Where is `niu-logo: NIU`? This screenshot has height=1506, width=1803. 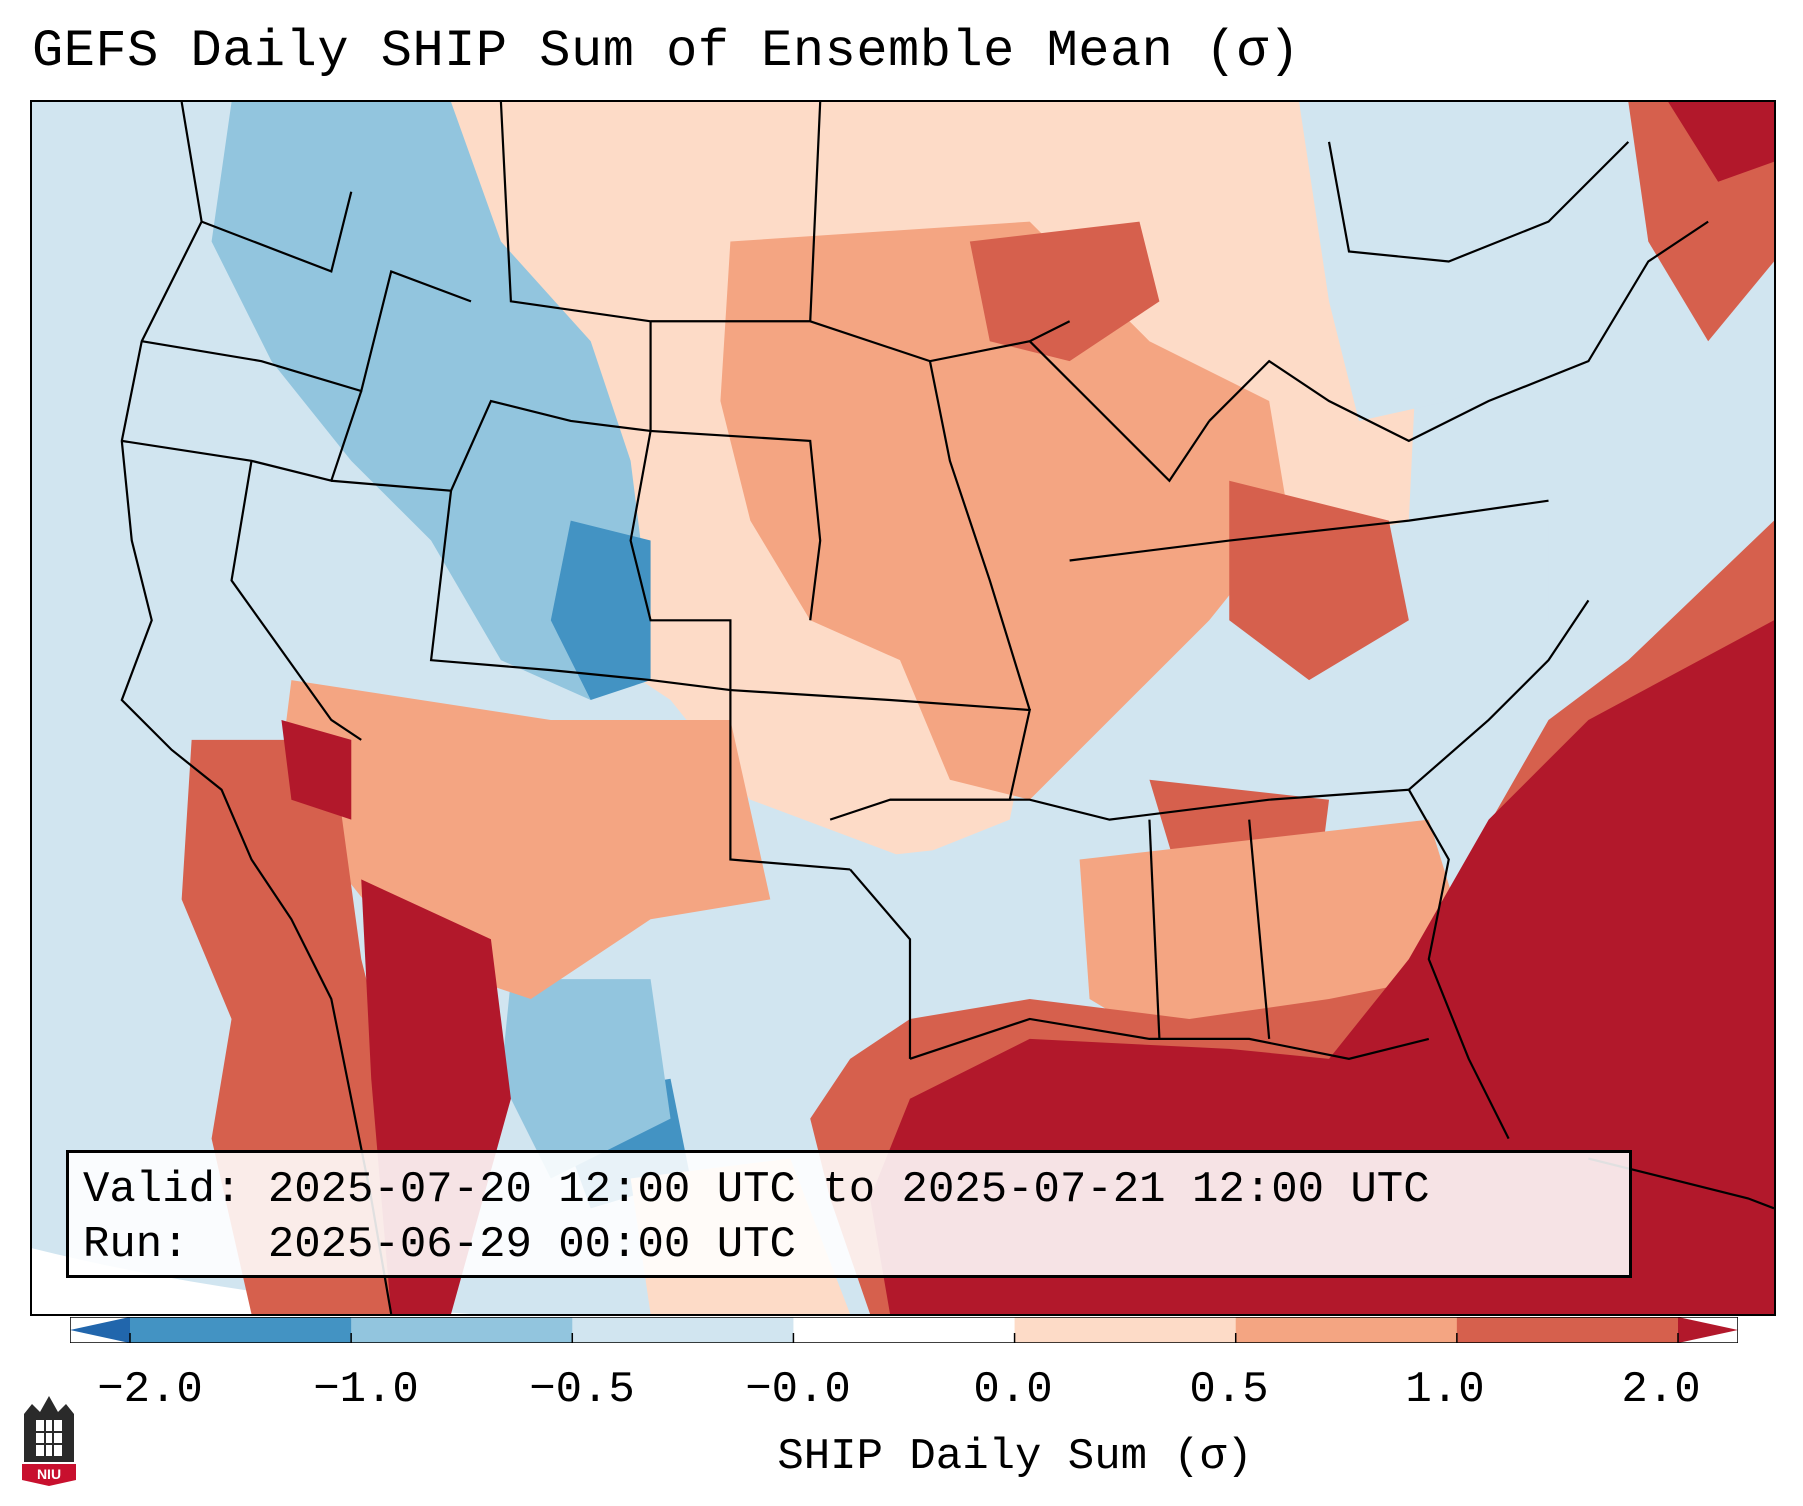 niu-logo: NIU is located at coordinates (49, 1441).